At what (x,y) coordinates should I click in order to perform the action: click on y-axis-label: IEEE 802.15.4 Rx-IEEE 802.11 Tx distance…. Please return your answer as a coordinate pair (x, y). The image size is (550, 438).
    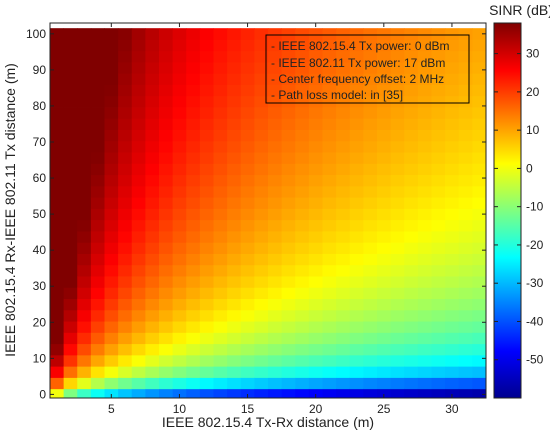
    Looking at the image, I should click on (10, 210).